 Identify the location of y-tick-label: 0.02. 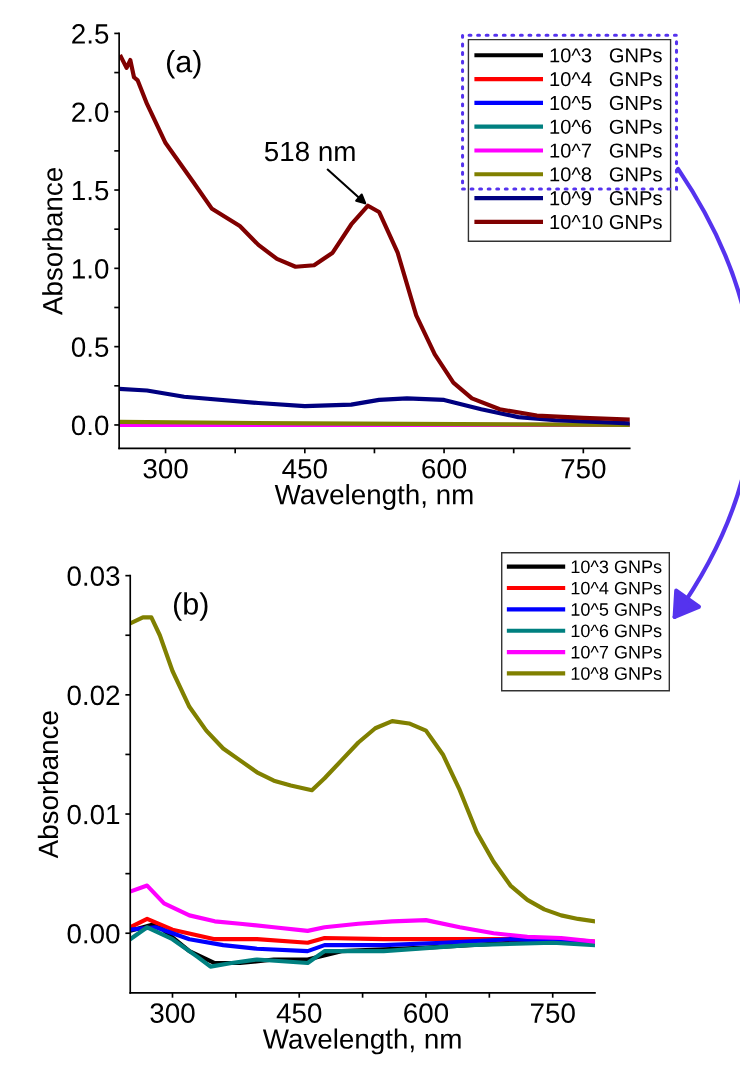
(93, 695).